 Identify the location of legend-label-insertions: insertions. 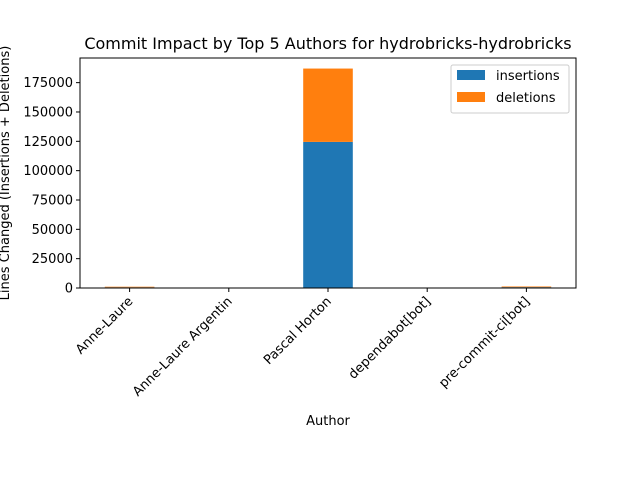
(528, 76).